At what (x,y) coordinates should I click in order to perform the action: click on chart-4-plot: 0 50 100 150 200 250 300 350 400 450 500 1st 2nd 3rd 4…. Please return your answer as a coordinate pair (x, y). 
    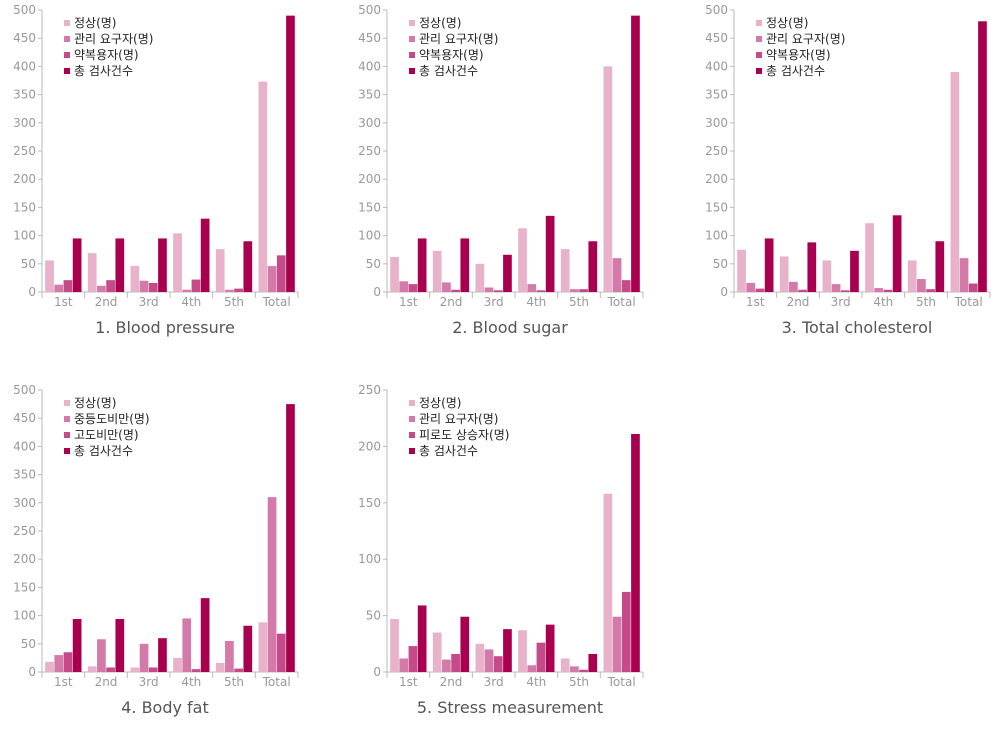
    Looking at the image, I should click on (156, 536).